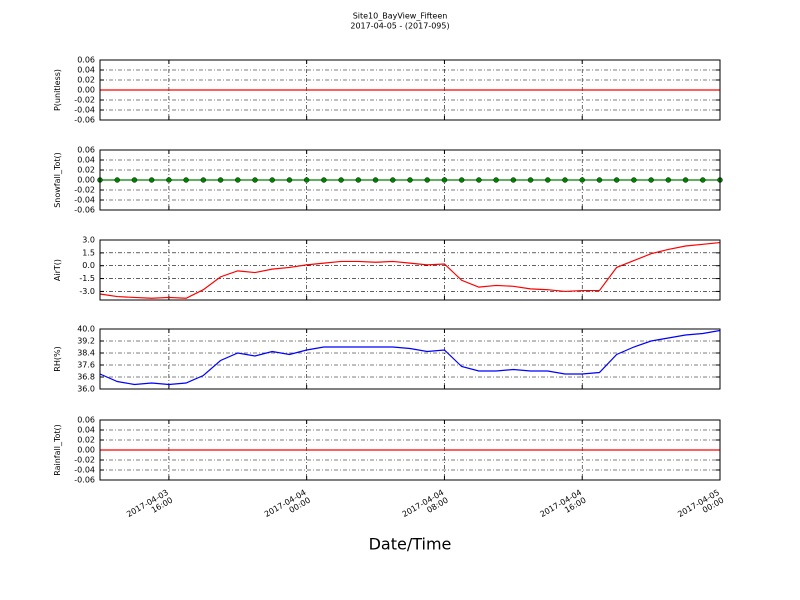 The width and height of the screenshot is (800, 600). What do you see at coordinates (86, 389) in the screenshot?
I see `y-tick-label: 36.0` at bounding box center [86, 389].